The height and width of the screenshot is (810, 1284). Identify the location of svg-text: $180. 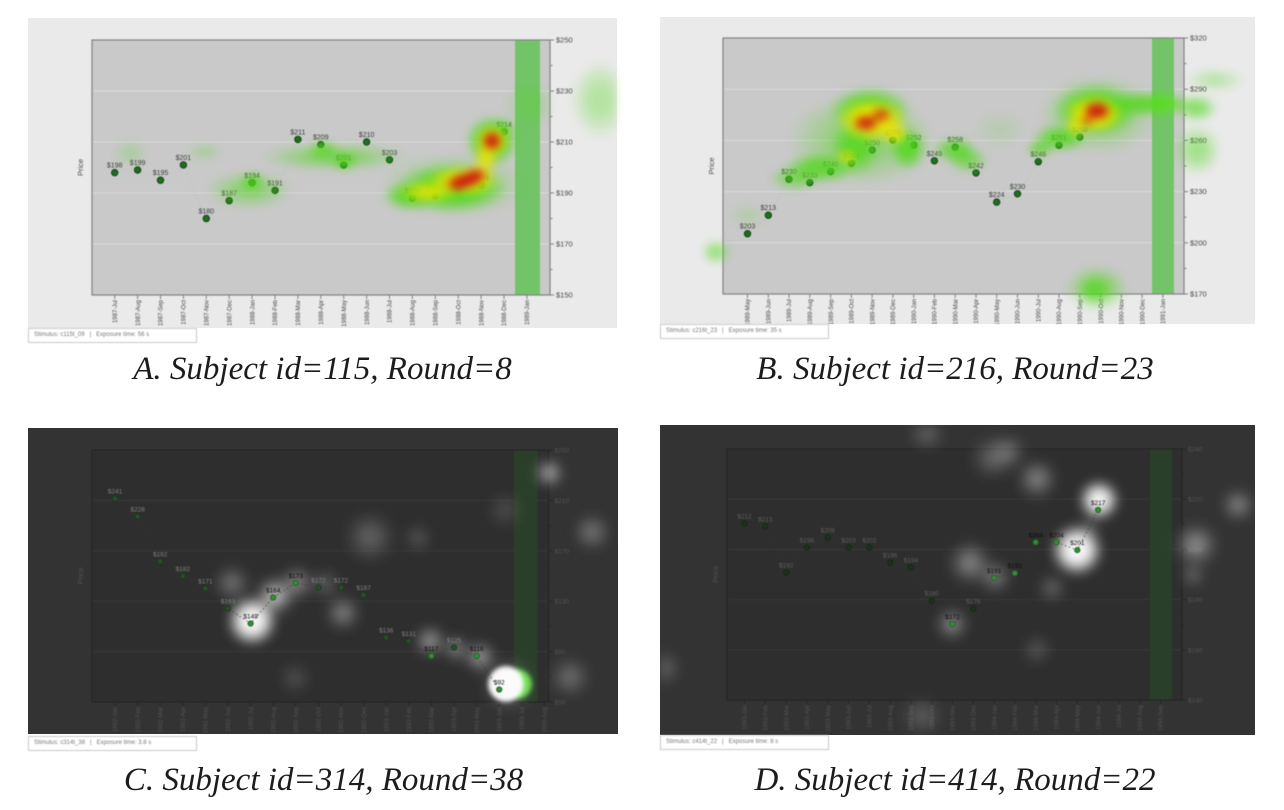
(931, 594).